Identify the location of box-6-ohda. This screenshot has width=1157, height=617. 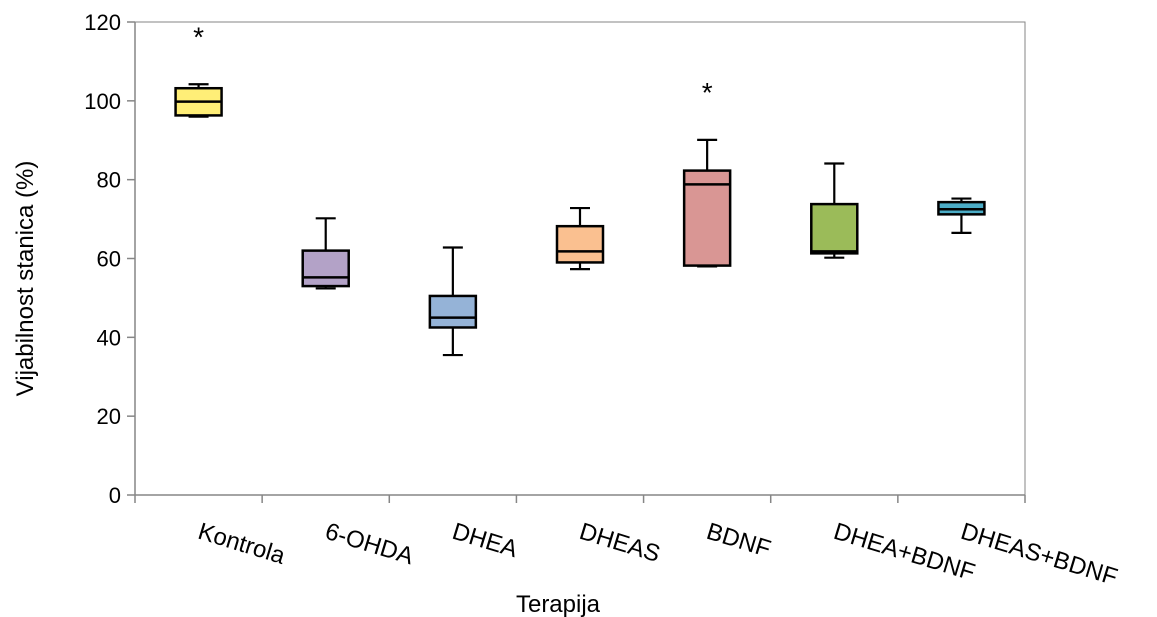
(325, 253).